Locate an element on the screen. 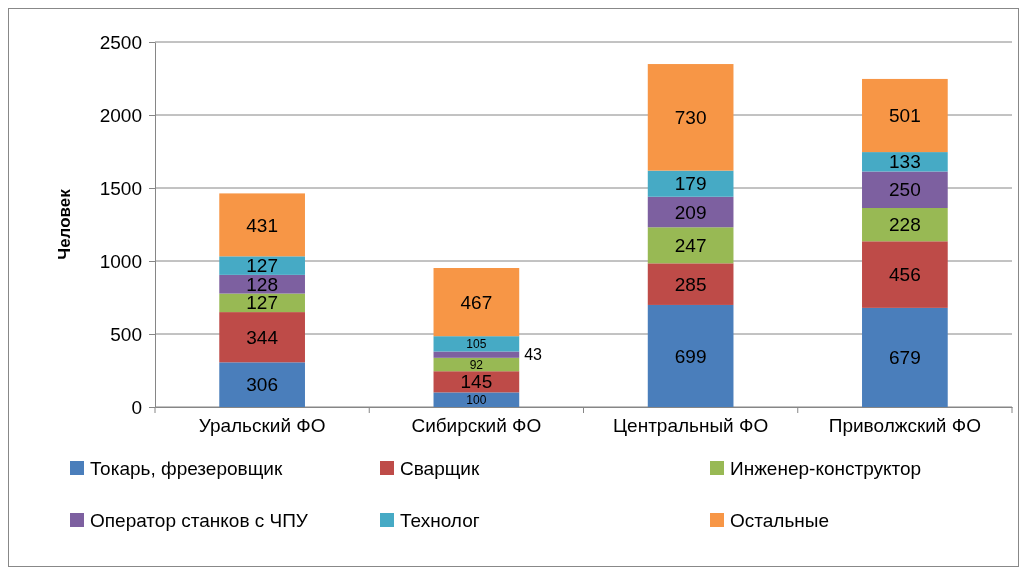 The width and height of the screenshot is (1027, 575). legend-label: Токарь, фрезеровщик is located at coordinates (186, 468).